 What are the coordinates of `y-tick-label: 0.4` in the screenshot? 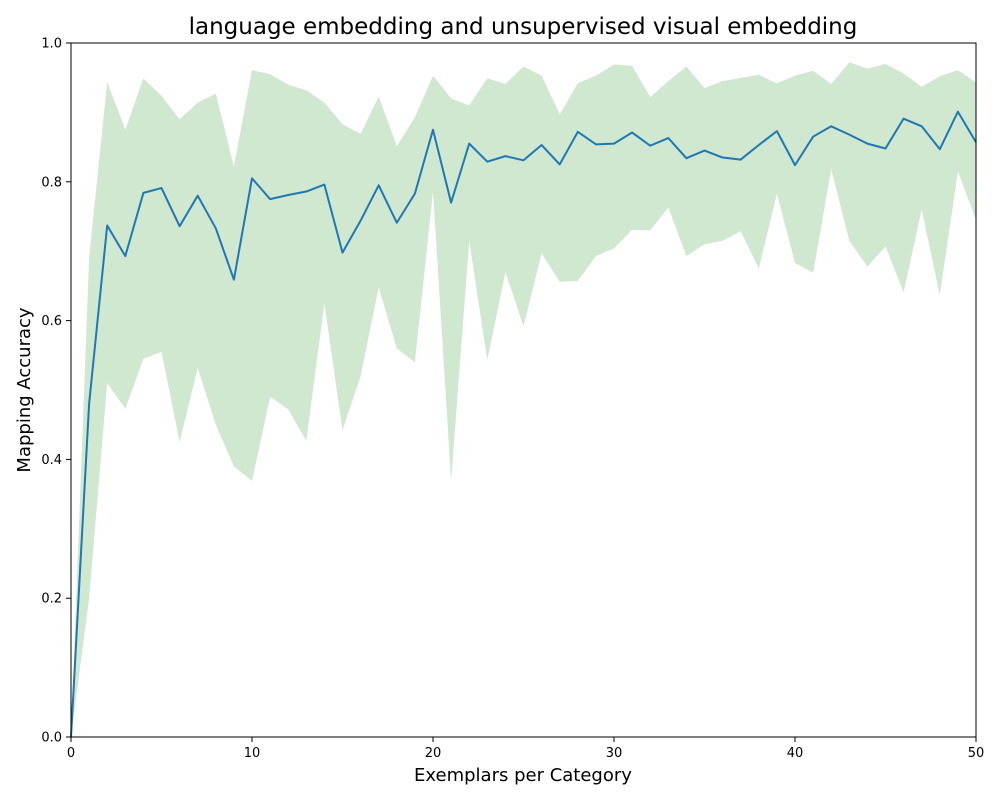 It's located at (51, 460).